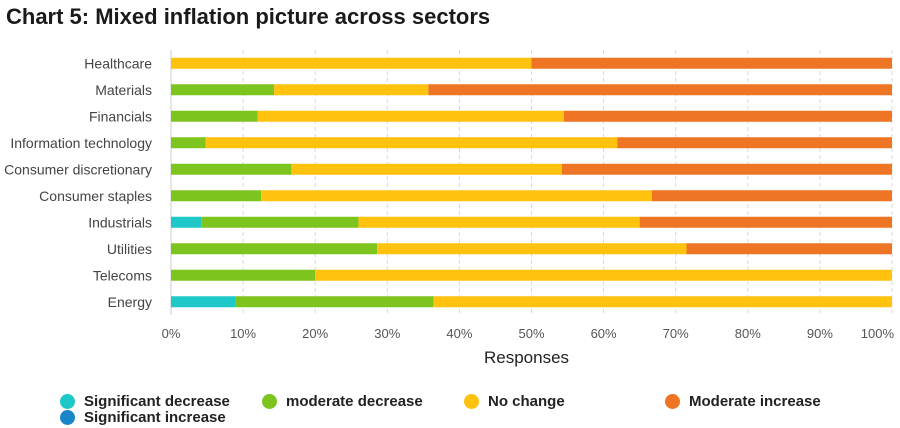 The width and height of the screenshot is (900, 428). I want to click on category-label: Energy, so click(130, 302).